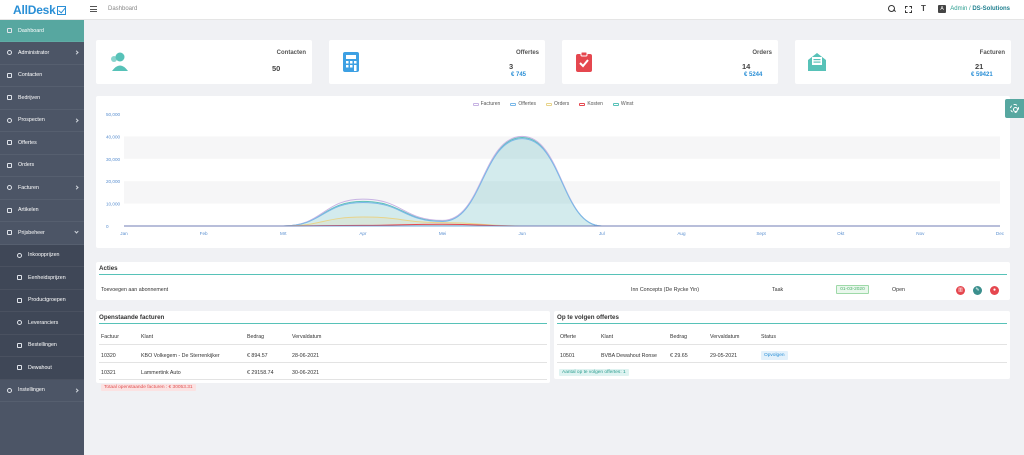 Image resolution: width=1024 pixels, height=455 pixels. What do you see at coordinates (9, 210) in the screenshot?
I see `article-icon` at bounding box center [9, 210].